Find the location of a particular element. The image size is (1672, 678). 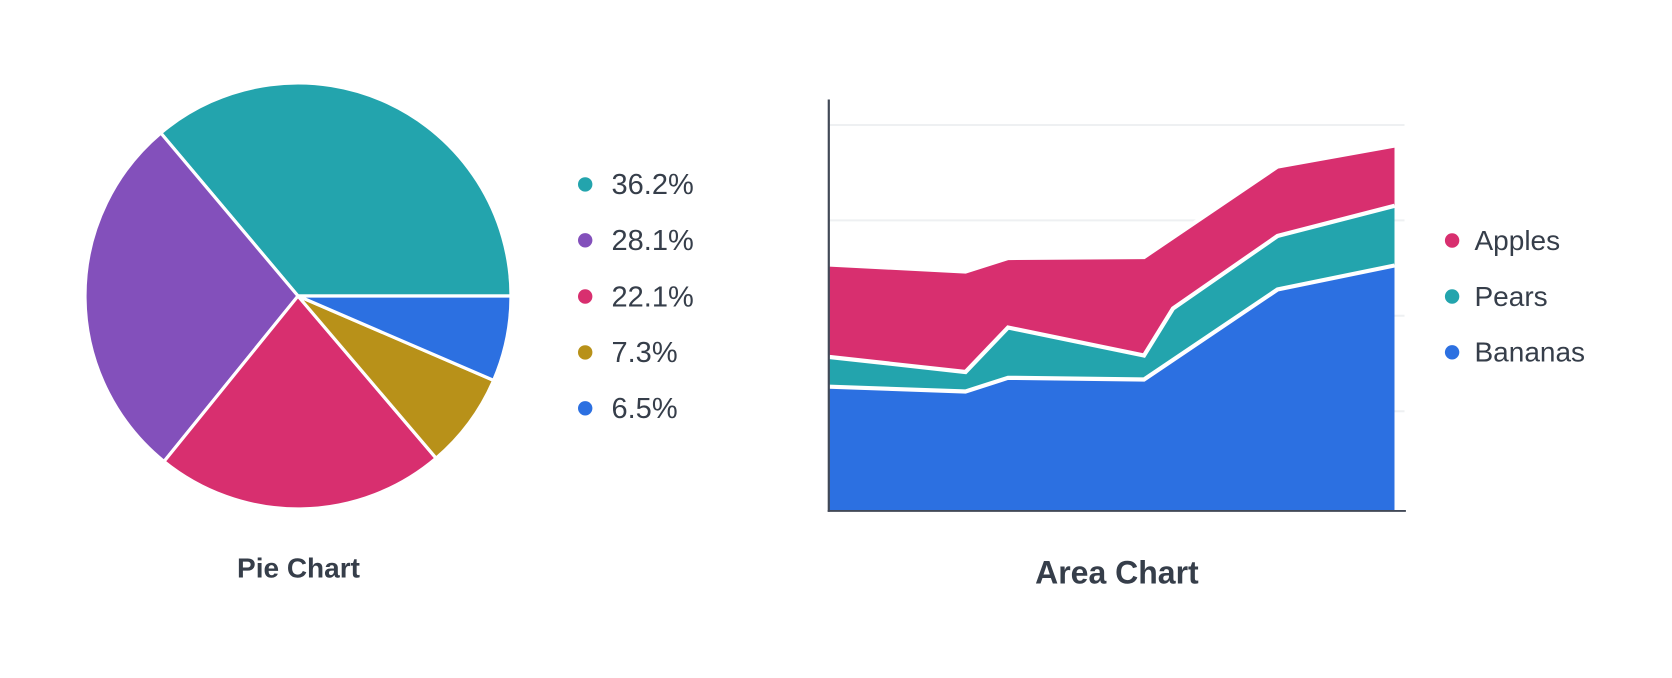

svg-text: 6.5% is located at coordinates (645, 409).